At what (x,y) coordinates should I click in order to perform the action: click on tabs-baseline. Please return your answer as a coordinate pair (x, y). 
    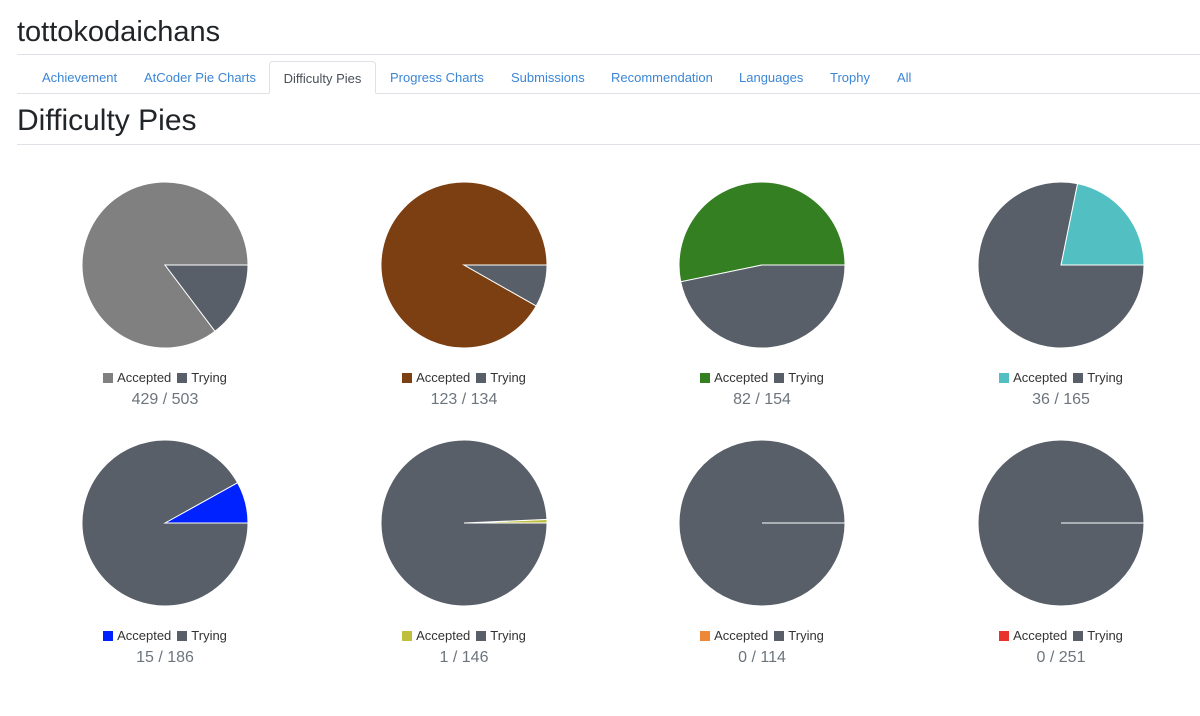
    Looking at the image, I should click on (608, 93).